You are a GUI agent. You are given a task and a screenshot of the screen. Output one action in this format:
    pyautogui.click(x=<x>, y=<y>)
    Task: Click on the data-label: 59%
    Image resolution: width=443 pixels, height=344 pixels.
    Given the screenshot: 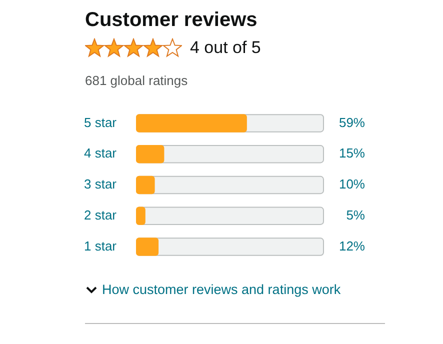 What is the action you would take?
    pyautogui.click(x=352, y=122)
    